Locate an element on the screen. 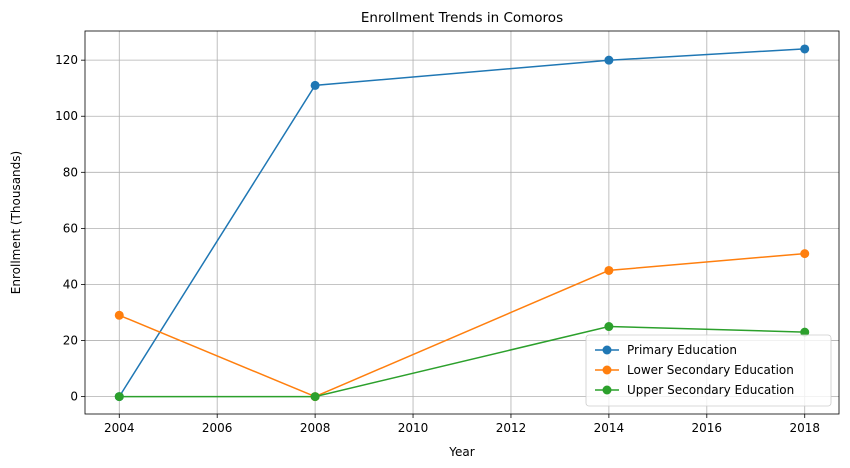  x-tick-label: 2006 is located at coordinates (217, 428).